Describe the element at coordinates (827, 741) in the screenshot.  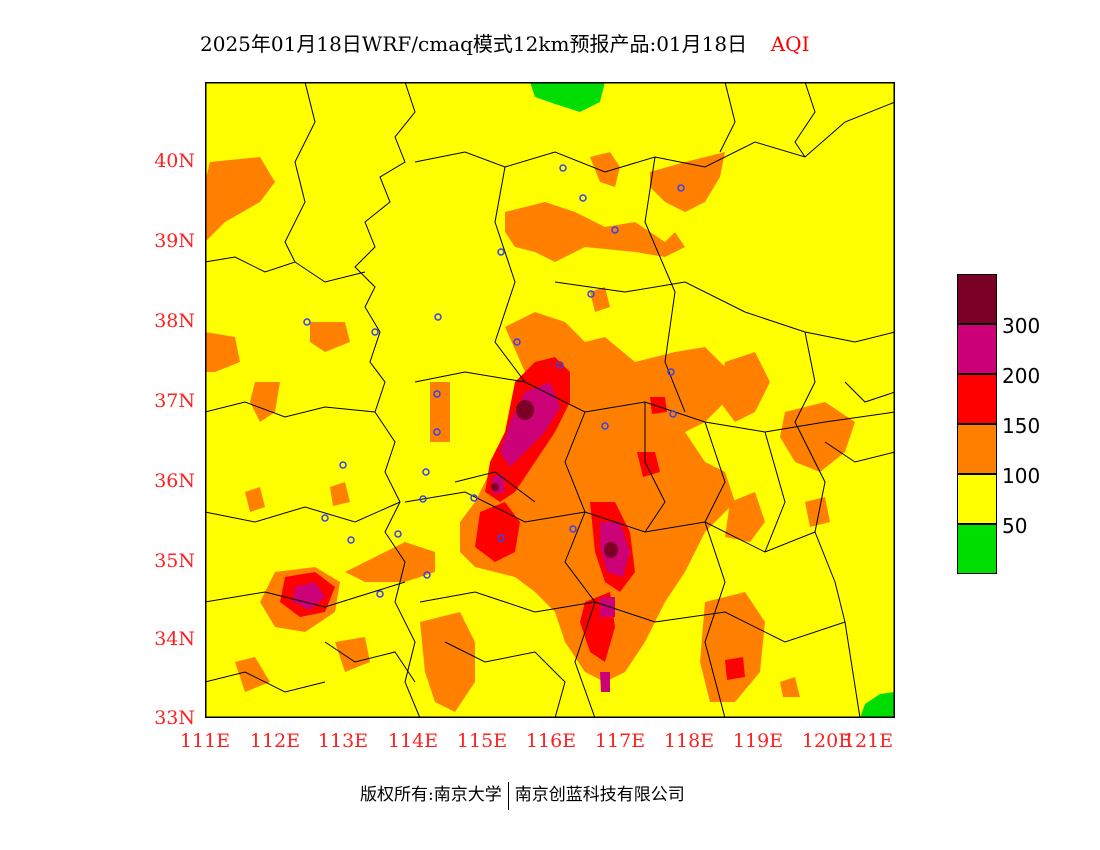
I see `lon-label: 120E` at that location.